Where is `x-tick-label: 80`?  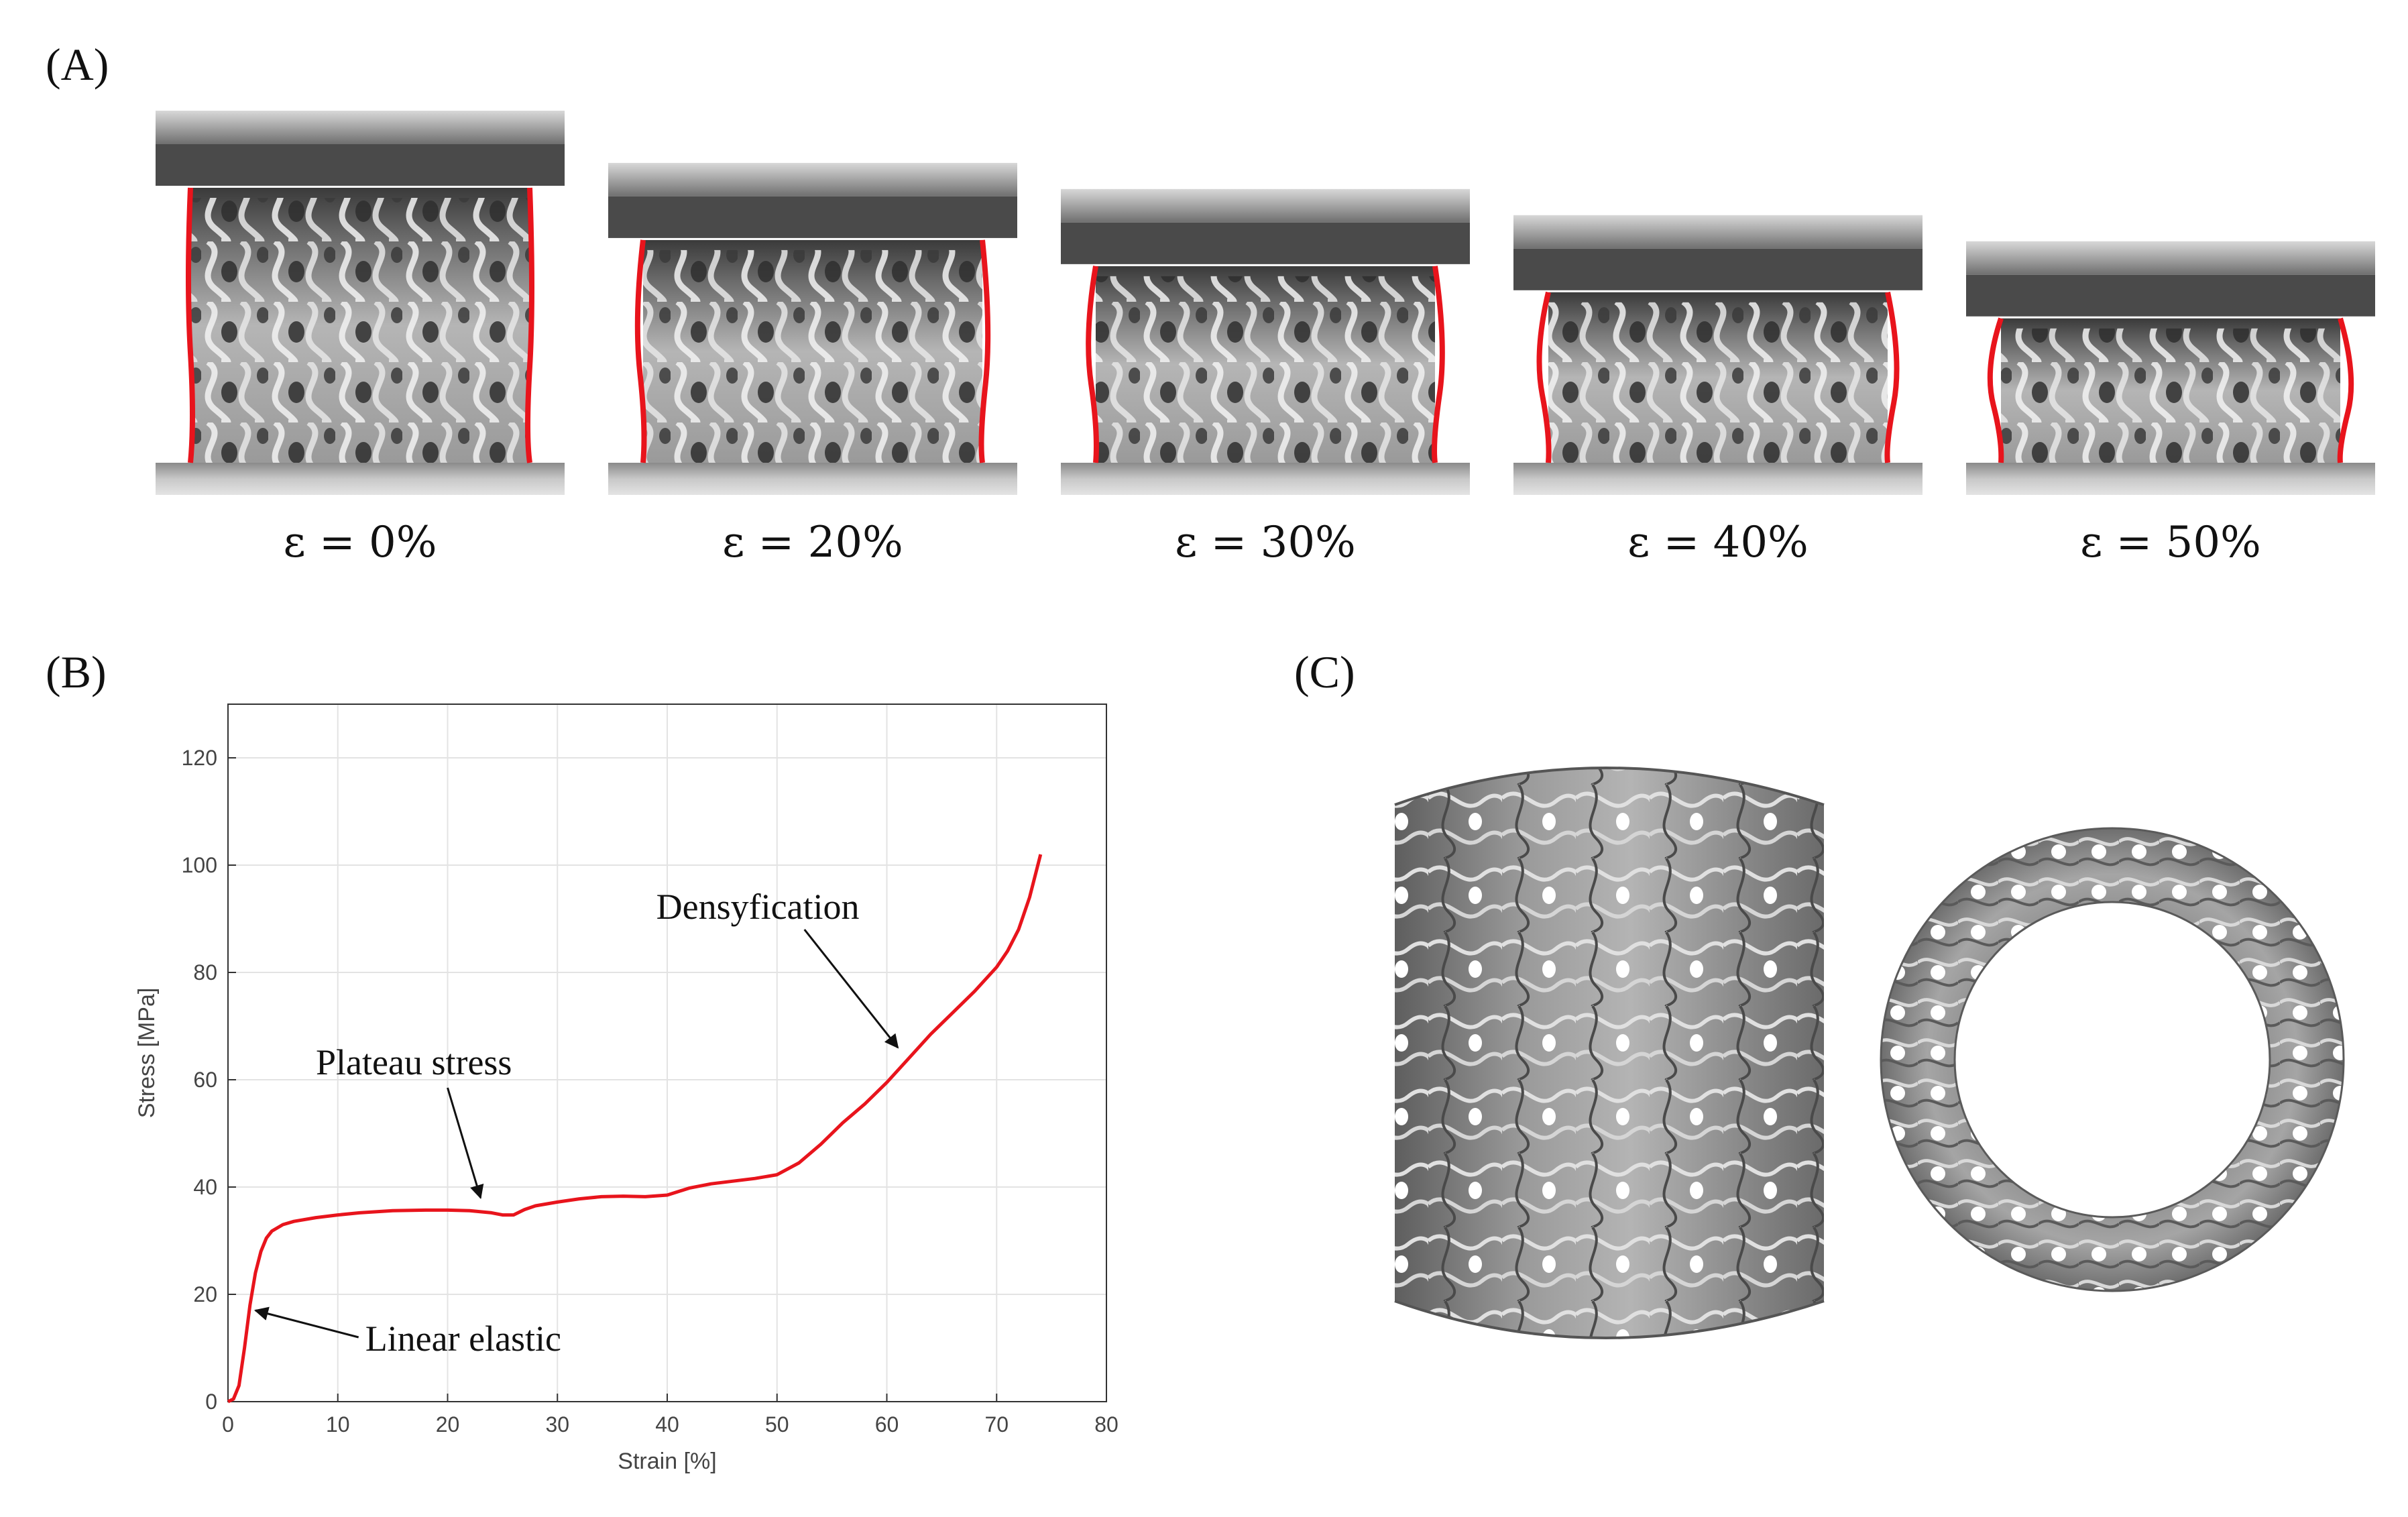
x-tick-label: 80 is located at coordinates (1106, 1424).